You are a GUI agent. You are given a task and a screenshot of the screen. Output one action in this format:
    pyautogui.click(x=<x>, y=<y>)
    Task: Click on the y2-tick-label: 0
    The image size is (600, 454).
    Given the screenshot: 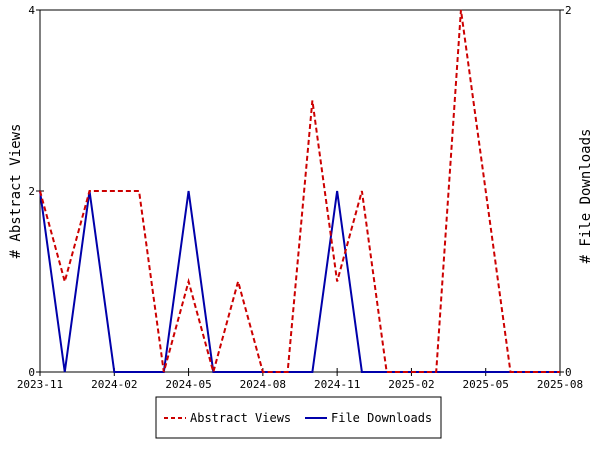 What is the action you would take?
    pyautogui.click(x=568, y=372)
    